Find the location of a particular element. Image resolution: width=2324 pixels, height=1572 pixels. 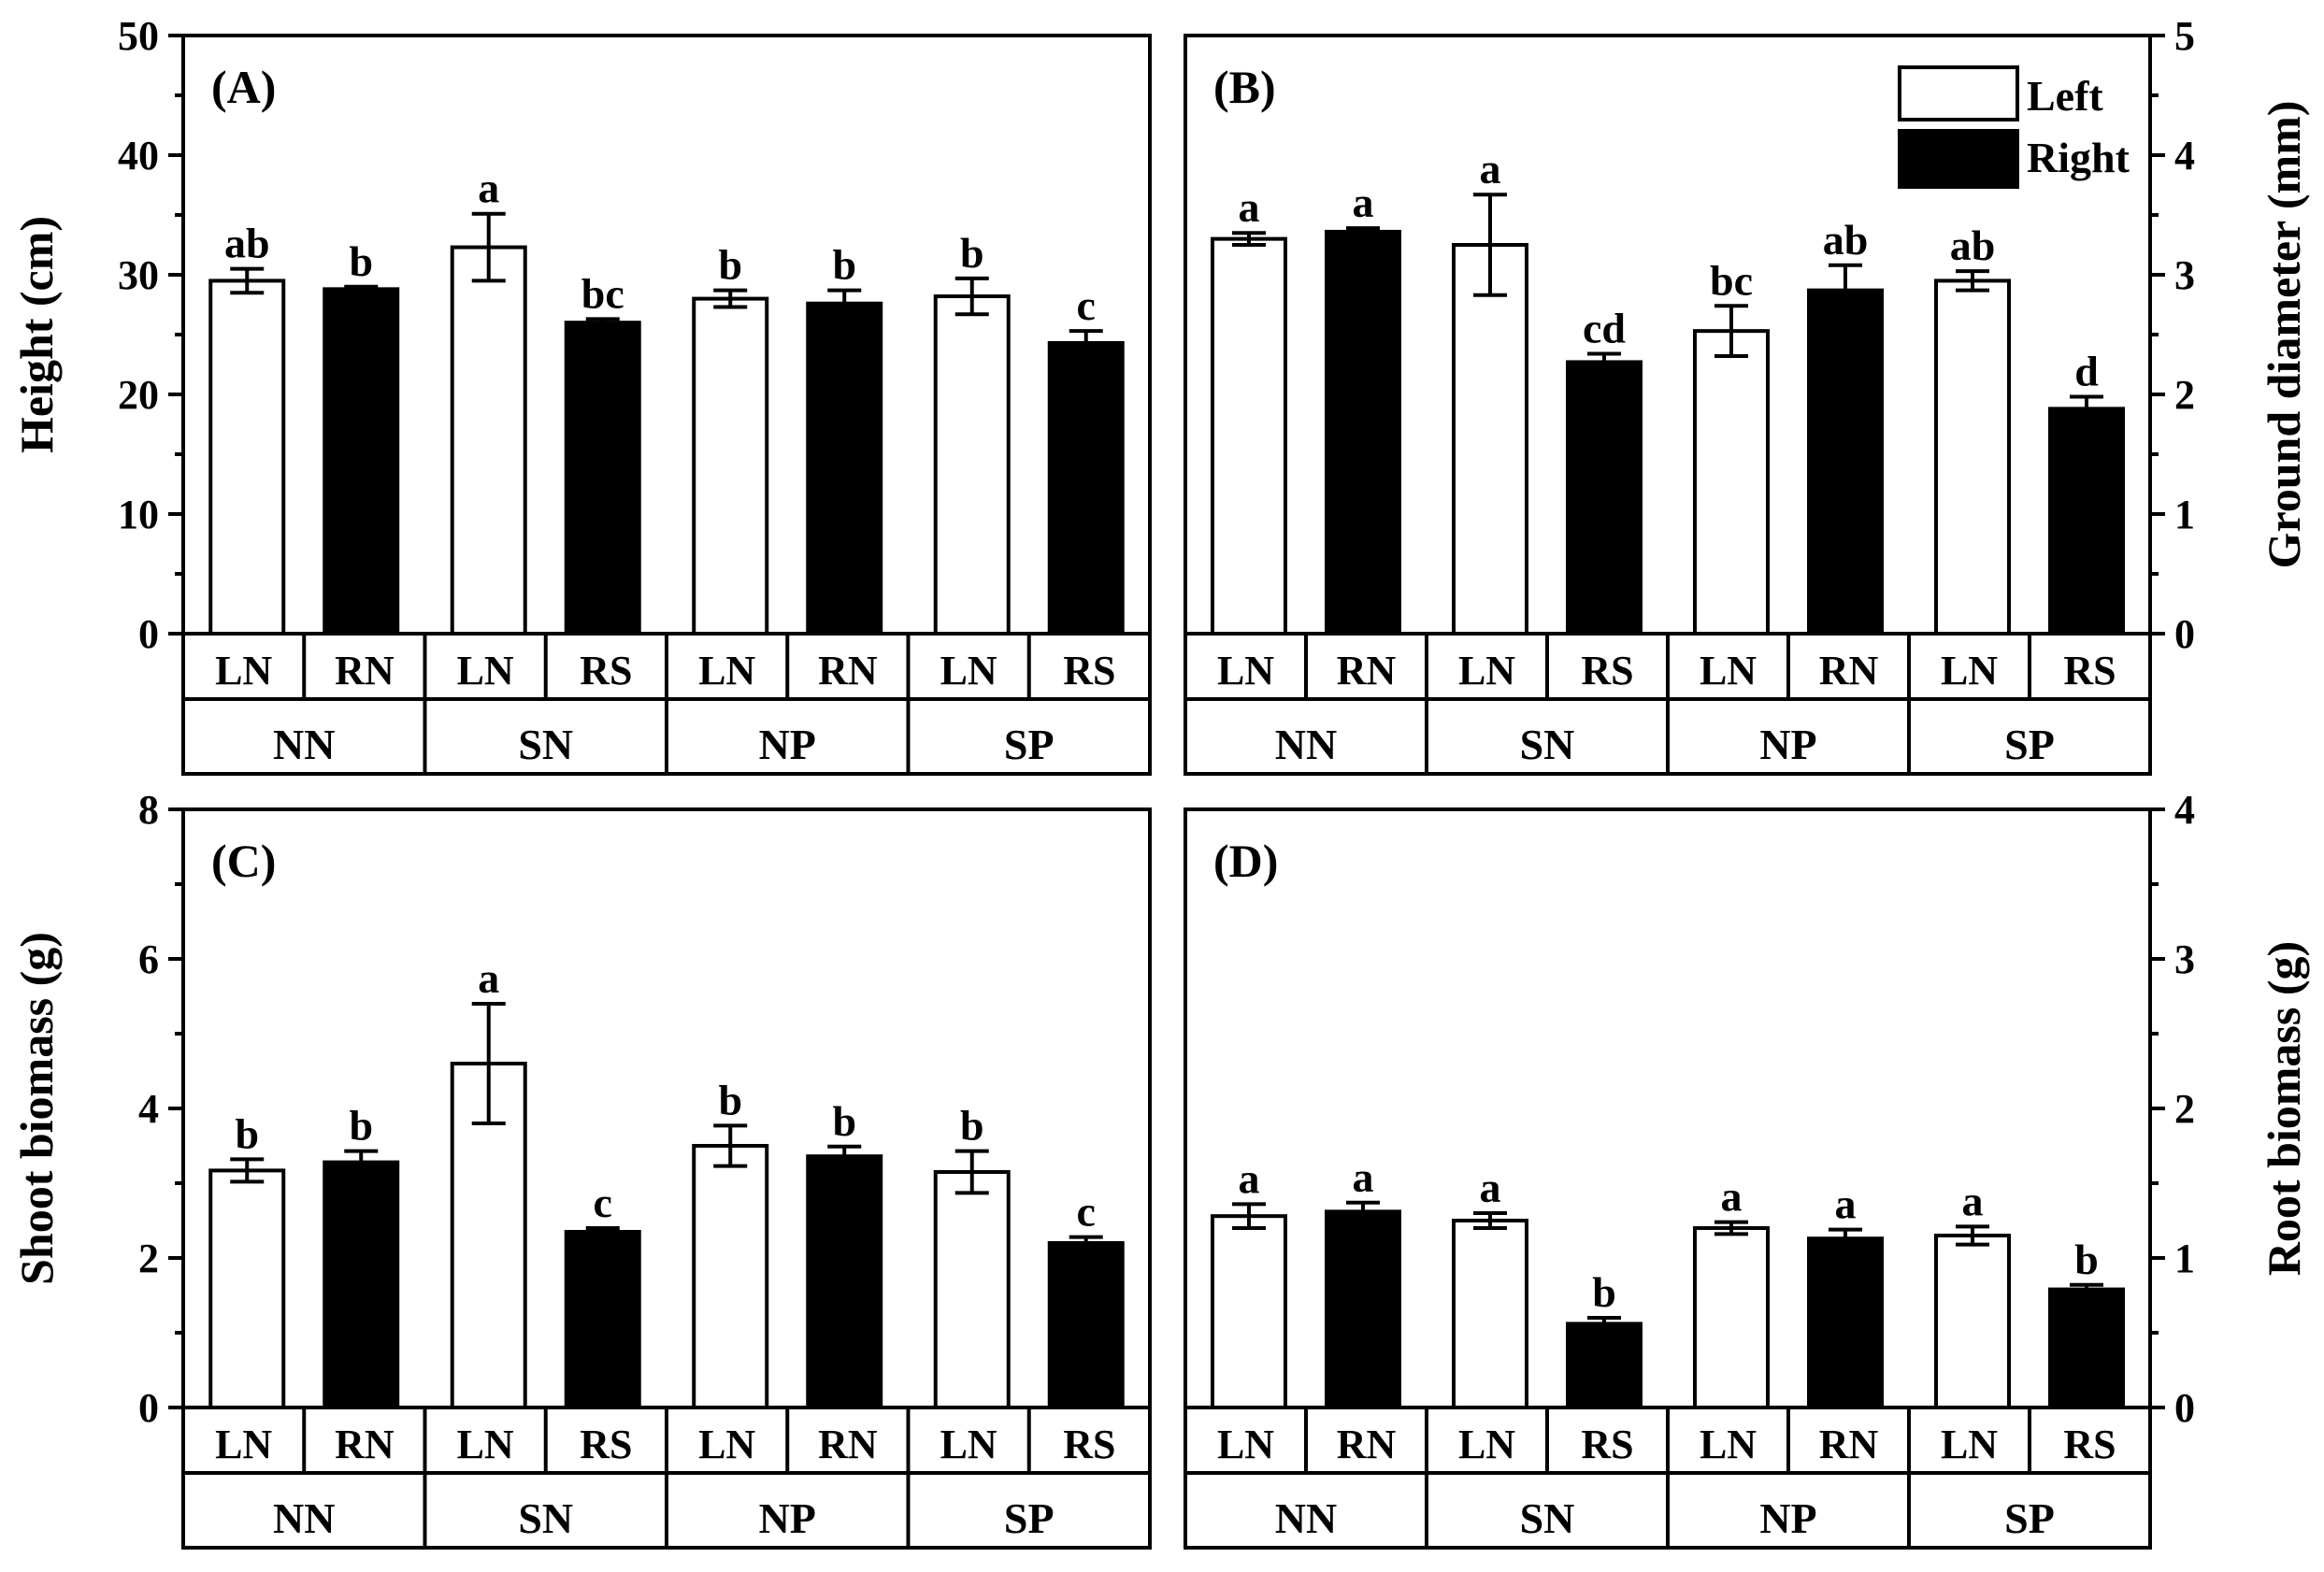

legend-label-left: Left is located at coordinates (2065, 96).